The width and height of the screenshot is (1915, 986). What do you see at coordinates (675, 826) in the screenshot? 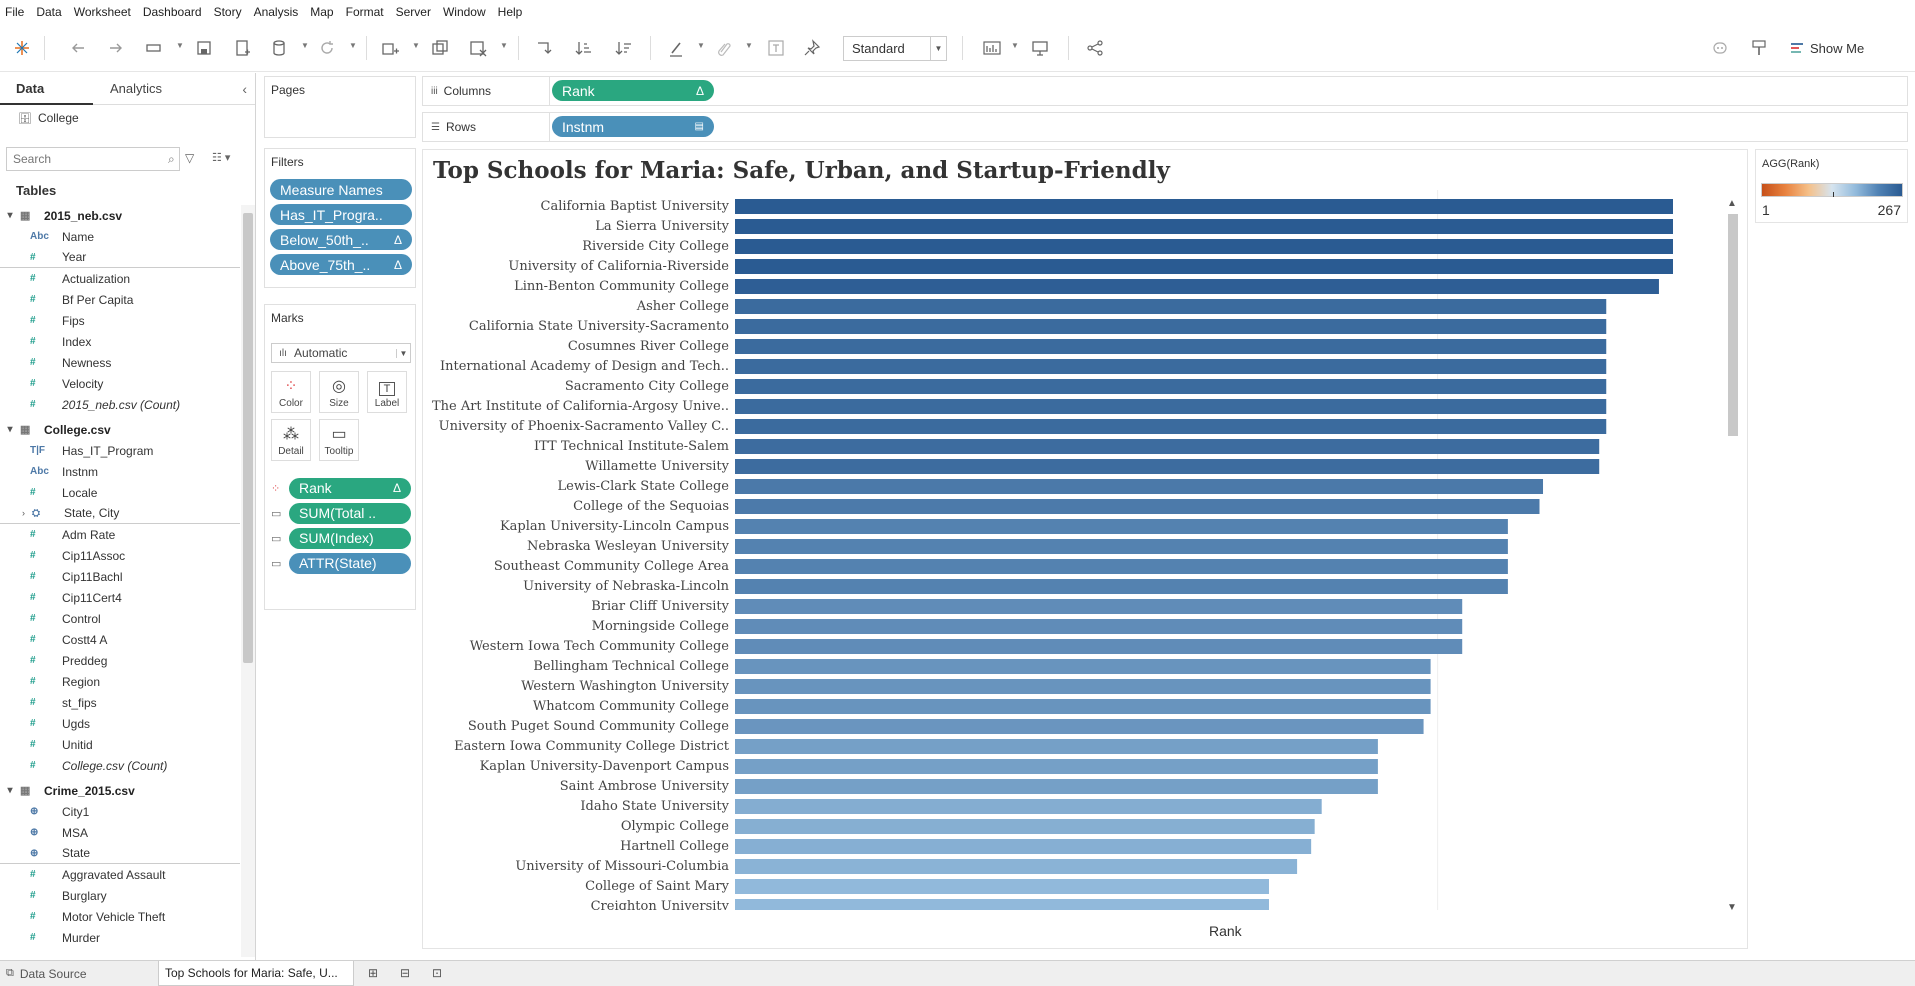
I see `row-label: Olympic College` at bounding box center [675, 826].